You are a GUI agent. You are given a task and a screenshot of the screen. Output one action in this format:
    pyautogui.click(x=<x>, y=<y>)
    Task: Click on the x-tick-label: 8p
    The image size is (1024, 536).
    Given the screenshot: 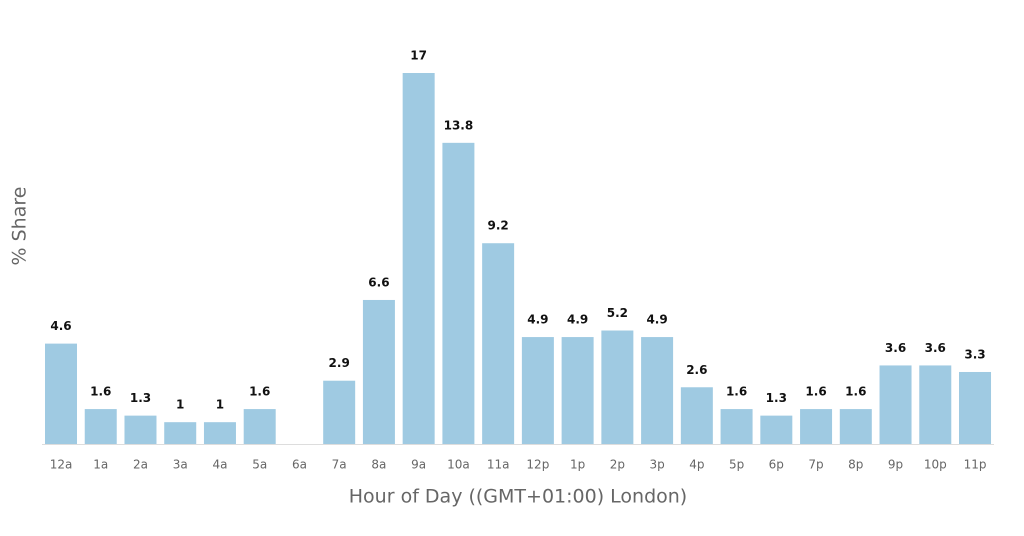 What is the action you would take?
    pyautogui.click(x=855, y=465)
    